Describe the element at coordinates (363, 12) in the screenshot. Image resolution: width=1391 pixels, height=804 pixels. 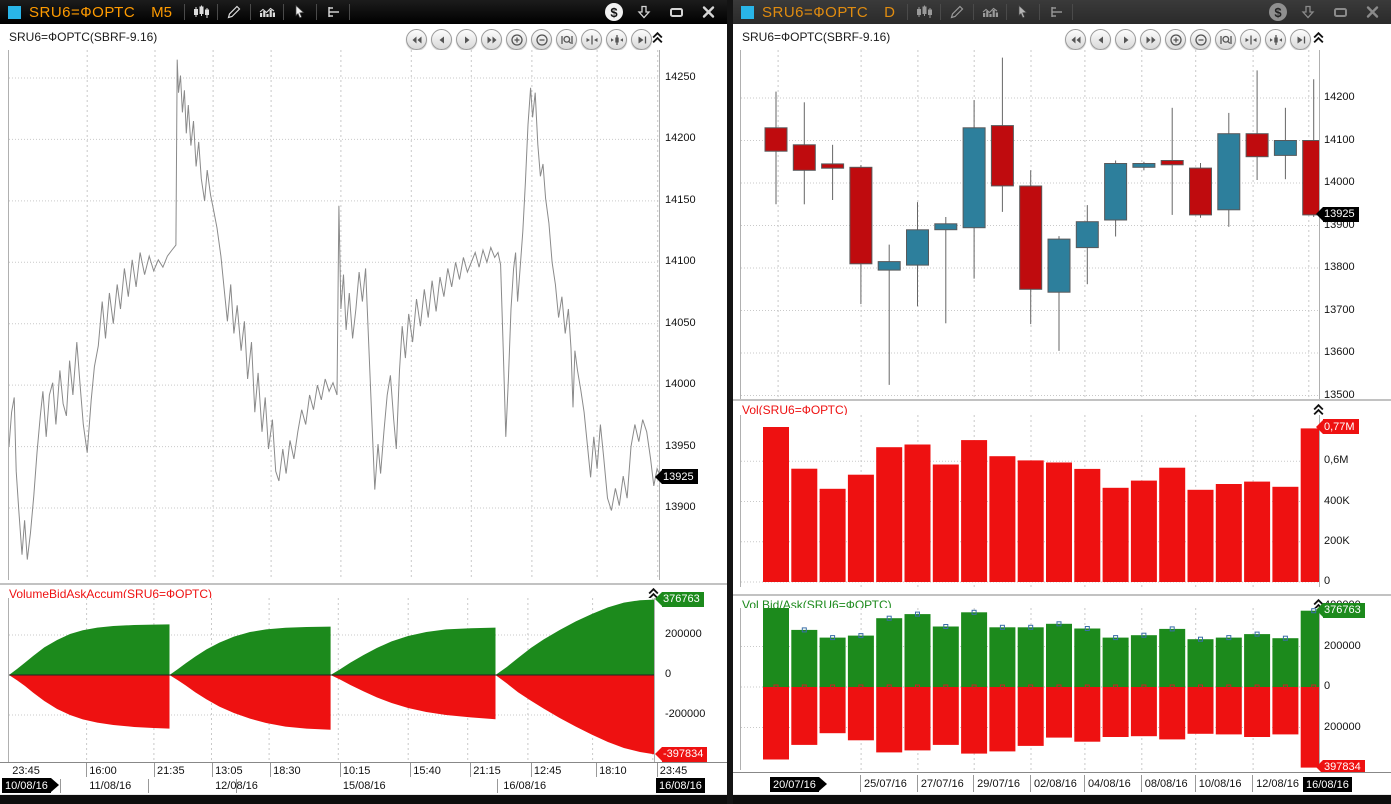
I see `titlebar-m5: SRU6=ФОРТС M5 $` at that location.